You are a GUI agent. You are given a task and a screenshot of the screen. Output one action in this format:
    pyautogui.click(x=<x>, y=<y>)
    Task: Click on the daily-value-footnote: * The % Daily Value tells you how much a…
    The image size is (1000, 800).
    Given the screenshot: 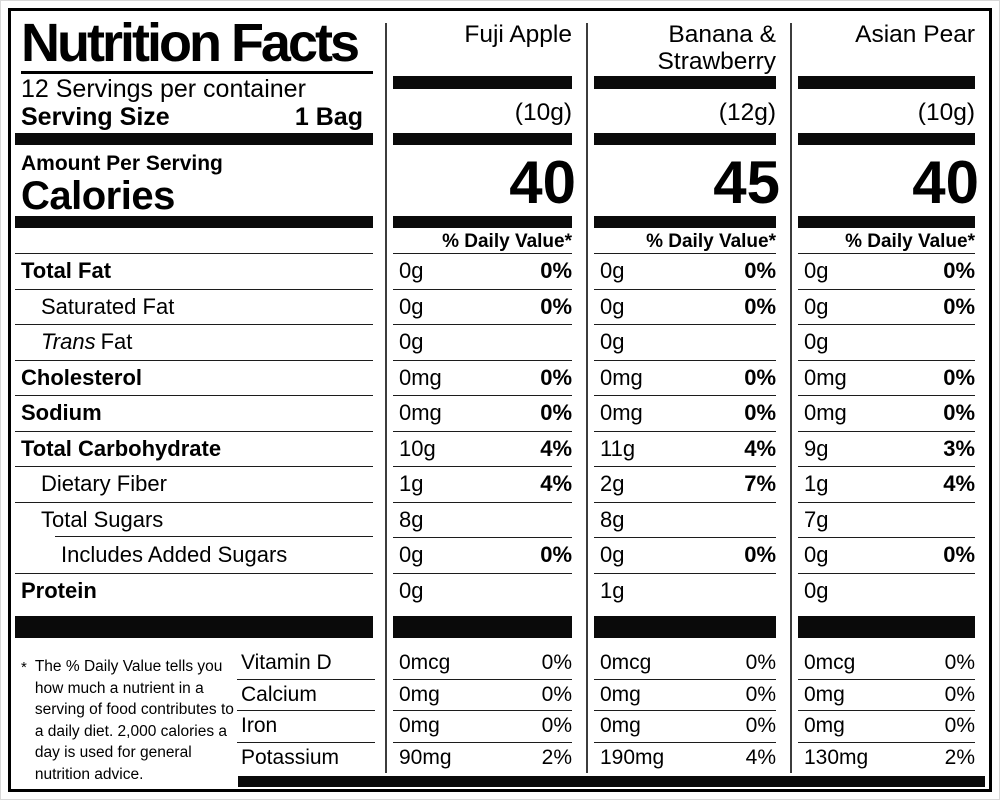 What is the action you would take?
    pyautogui.click(x=129, y=720)
    